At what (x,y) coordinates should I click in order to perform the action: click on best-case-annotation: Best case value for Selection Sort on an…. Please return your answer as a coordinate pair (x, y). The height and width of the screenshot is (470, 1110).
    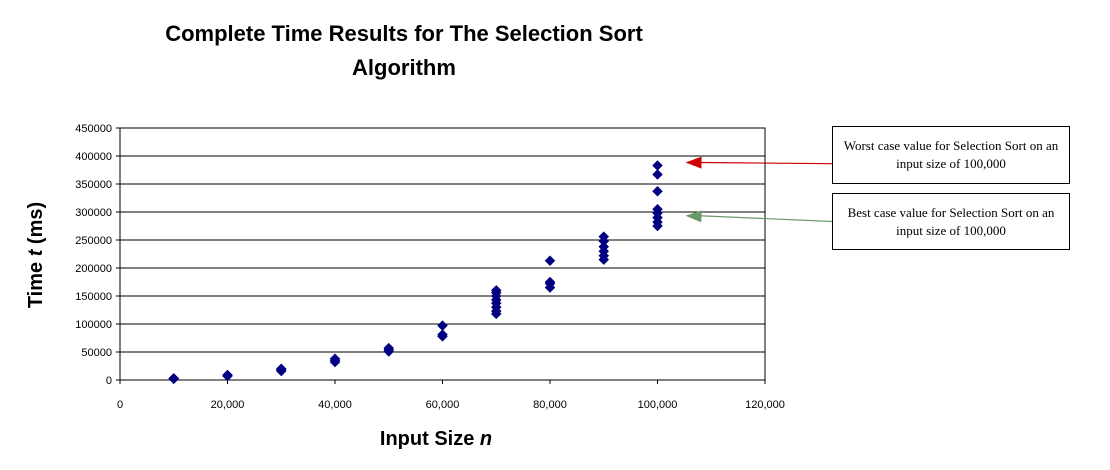
    Looking at the image, I should click on (951, 221).